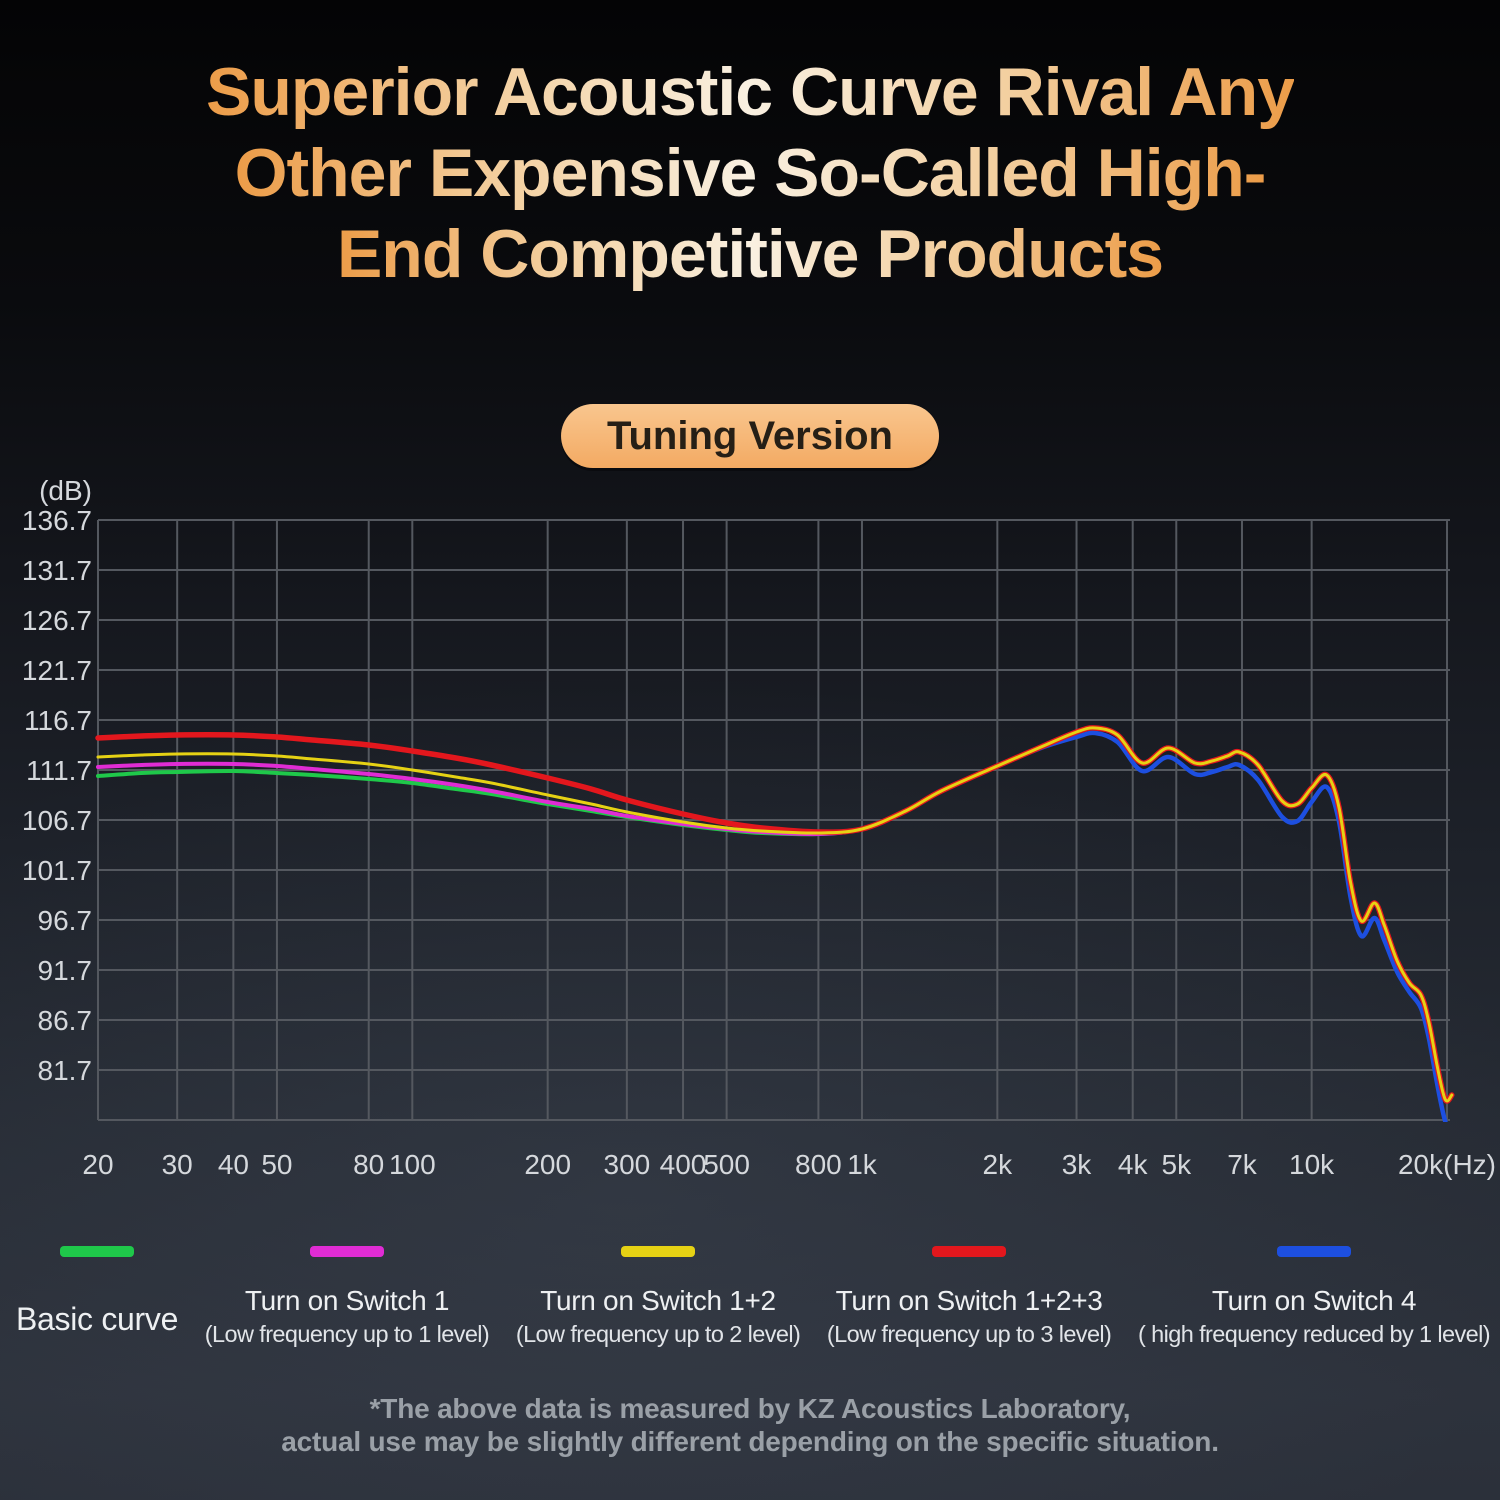 This screenshot has width=1500, height=1500. I want to click on legend-label: Turn on Switch 1, so click(347, 1300).